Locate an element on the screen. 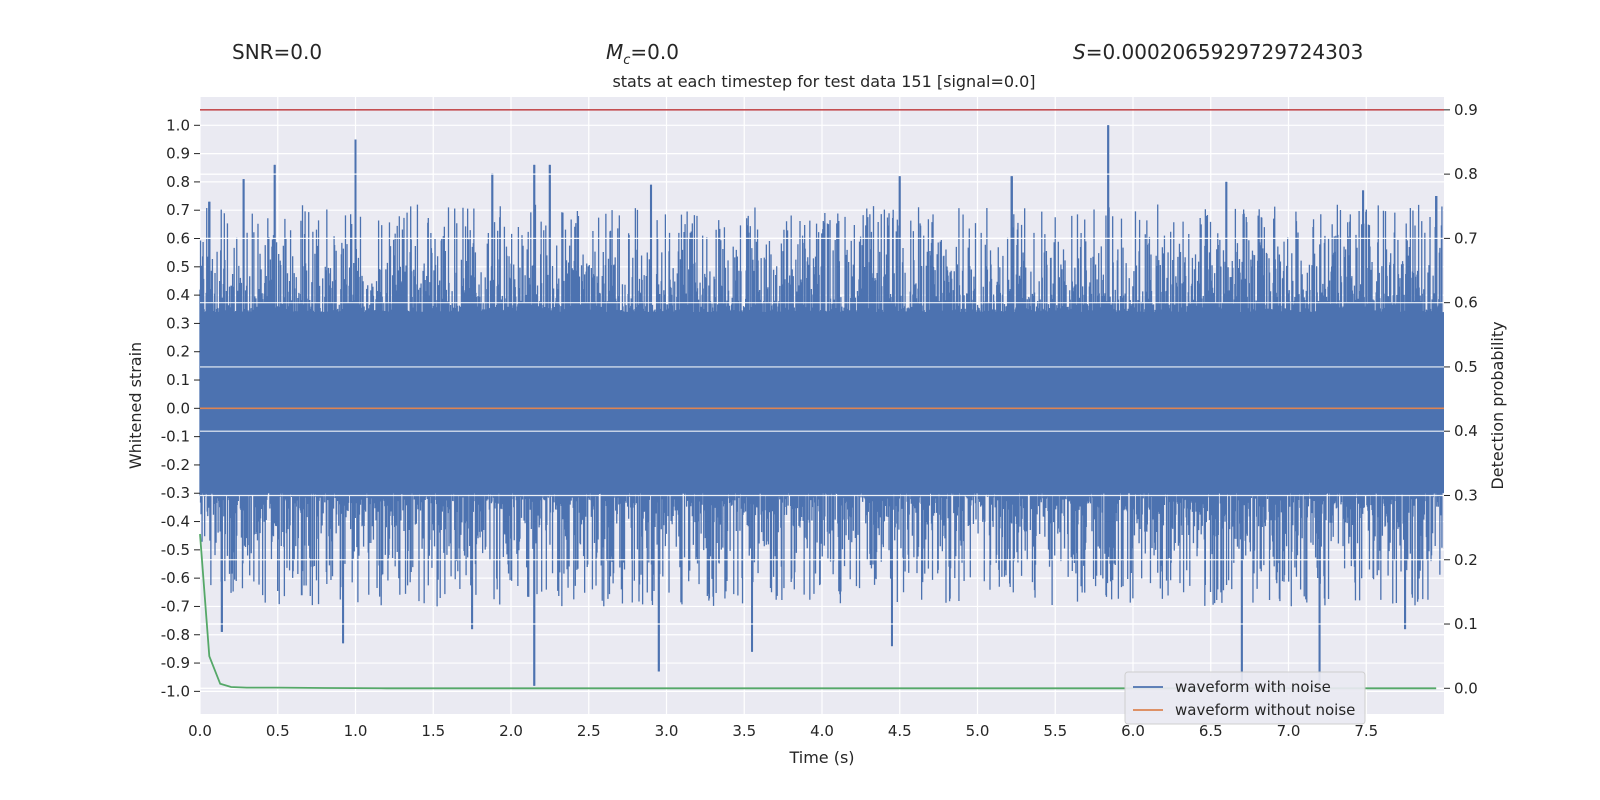  y-right-tick-label: 0.3 is located at coordinates (1466, 495).